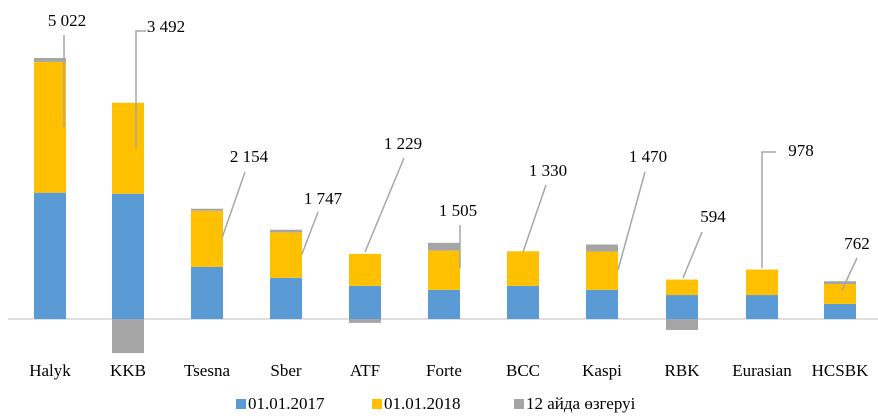 This screenshot has height=419, width=878. I want to click on data-label: 3 492, so click(166, 26).